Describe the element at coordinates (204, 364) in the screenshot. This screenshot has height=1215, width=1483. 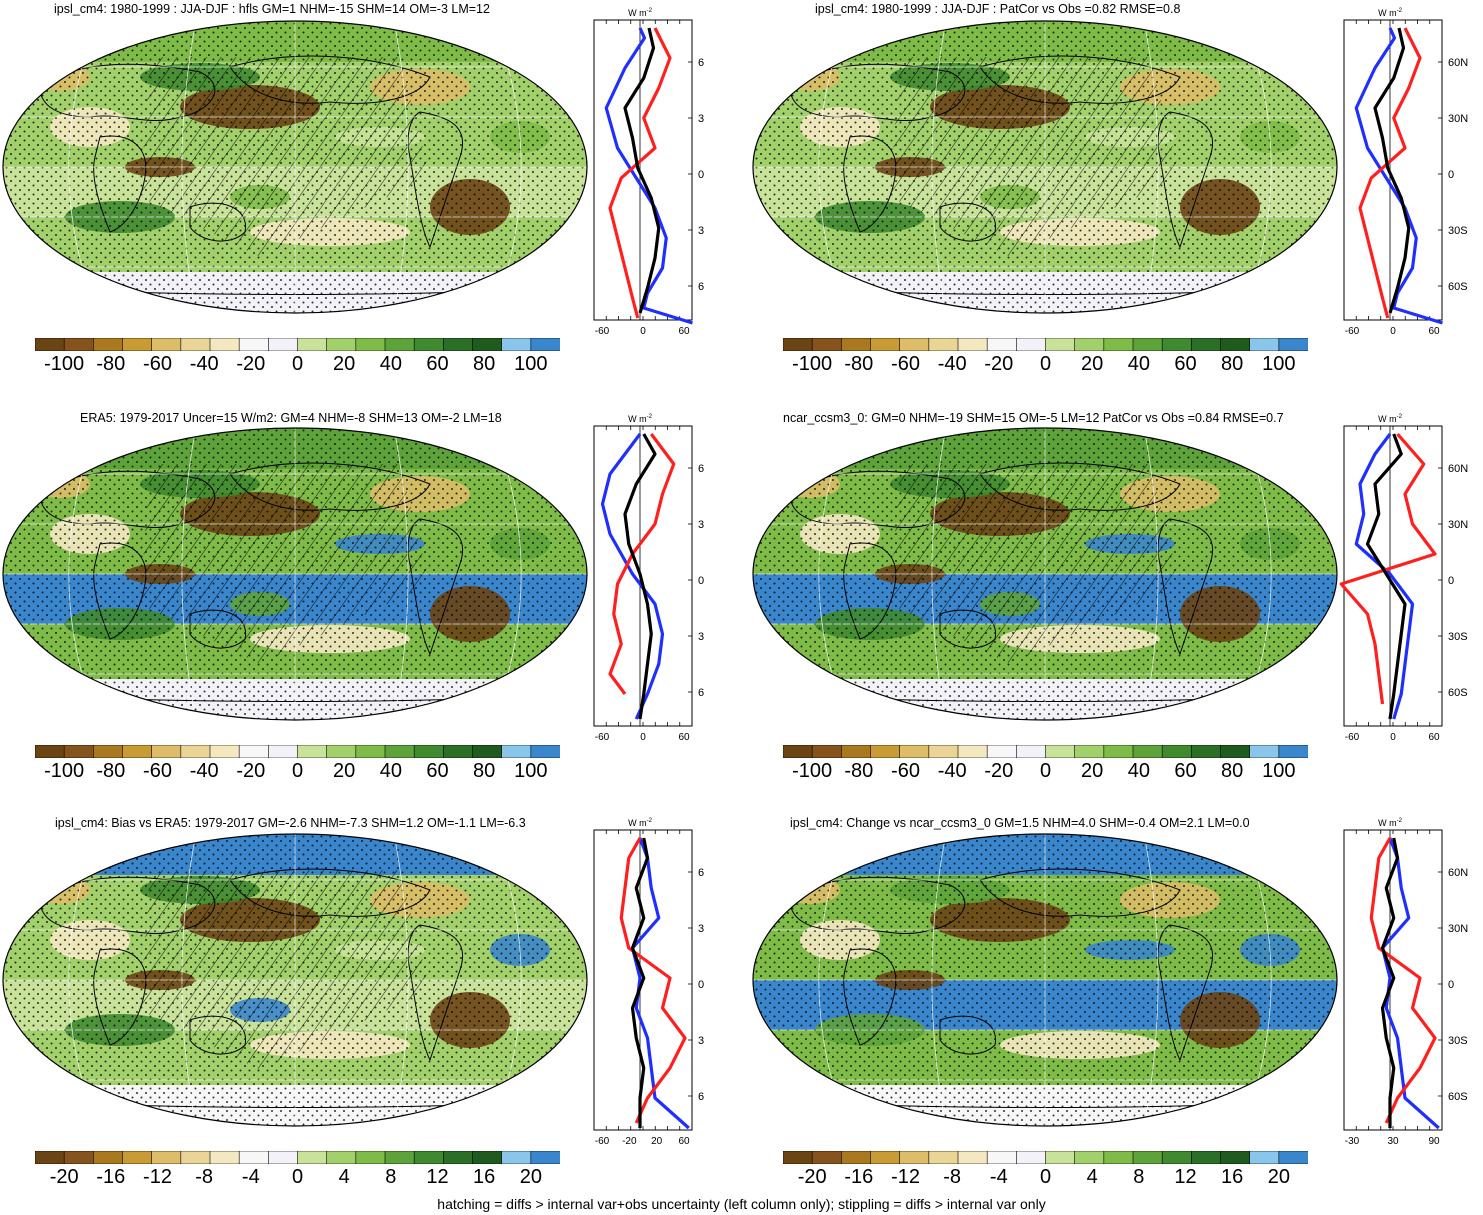
I see `colorbar-tick-label: -40` at that location.